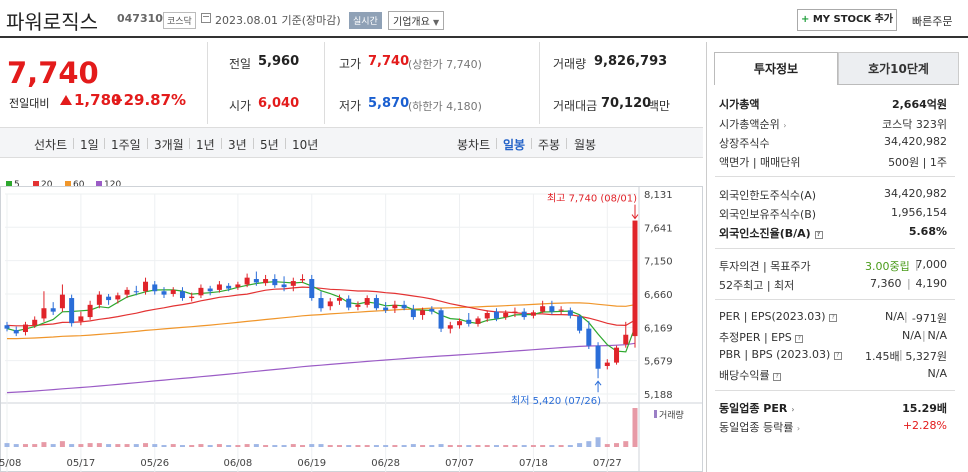 The height and width of the screenshot is (472, 968). I want to click on bps-value: 5,327원, so click(926, 356).